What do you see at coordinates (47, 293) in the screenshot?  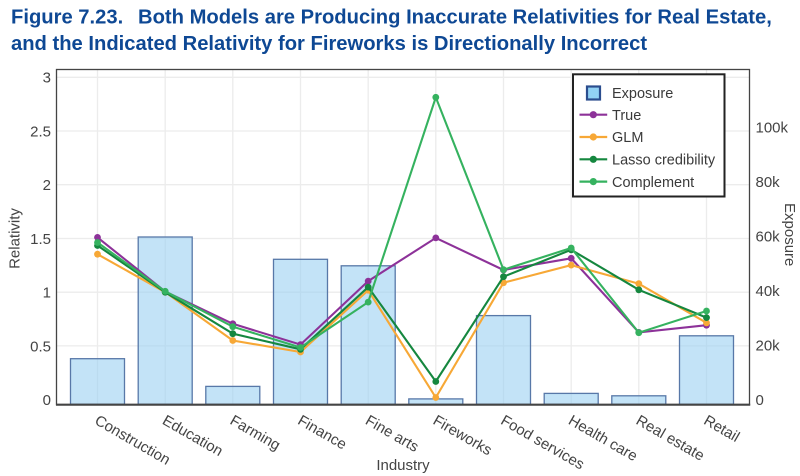 I see `svg-text: 1` at bounding box center [47, 293].